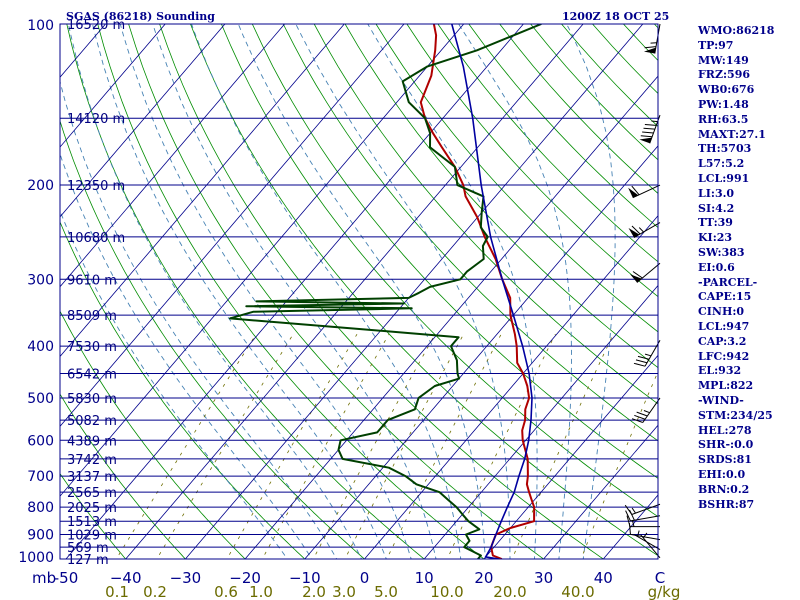 The image size is (800, 600). What do you see at coordinates (92, 536) in the screenshot?
I see `height-label: 1029 m` at bounding box center [92, 536].